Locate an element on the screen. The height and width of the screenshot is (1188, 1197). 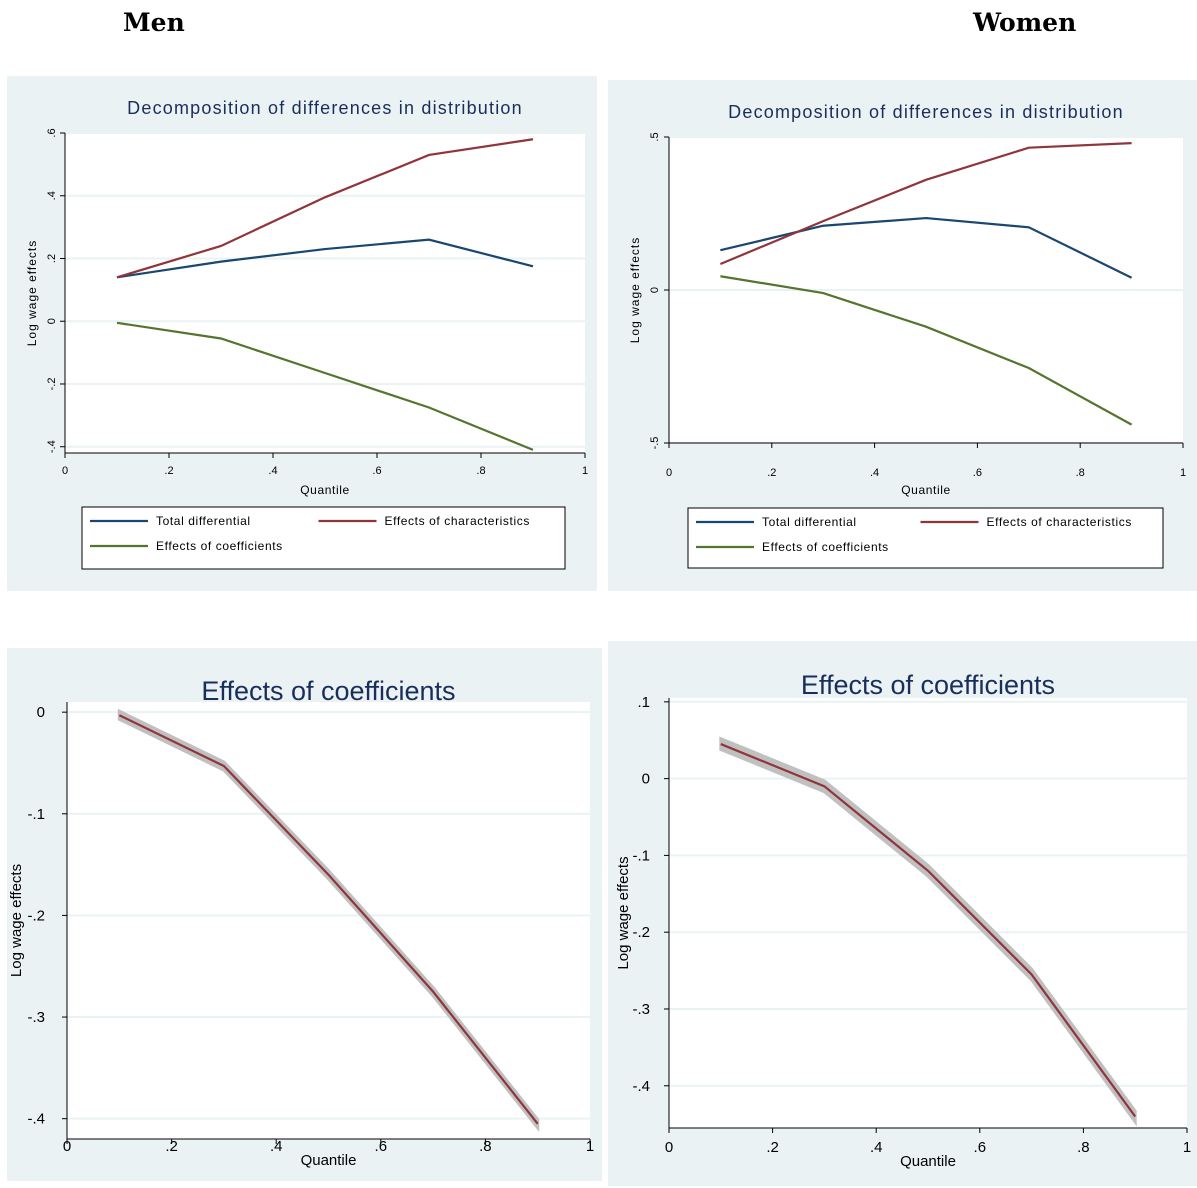
y-tick-label: .5 is located at coordinates (655, 136).